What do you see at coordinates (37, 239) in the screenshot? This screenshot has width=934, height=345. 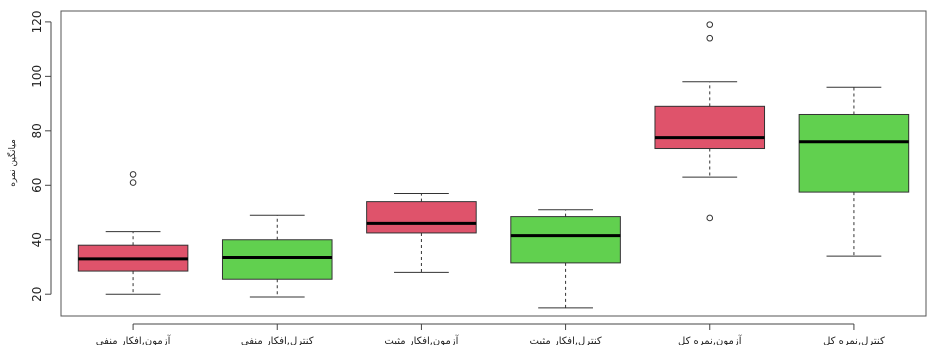 I see `y-tick-label: 40` at bounding box center [37, 239].